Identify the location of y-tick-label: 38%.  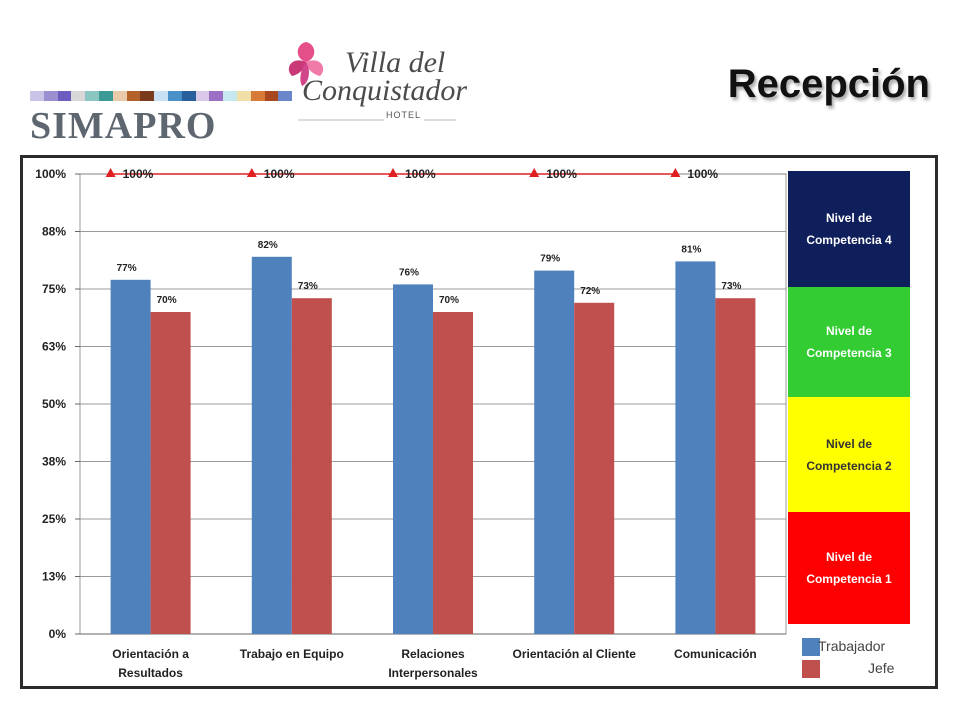
(54, 462).